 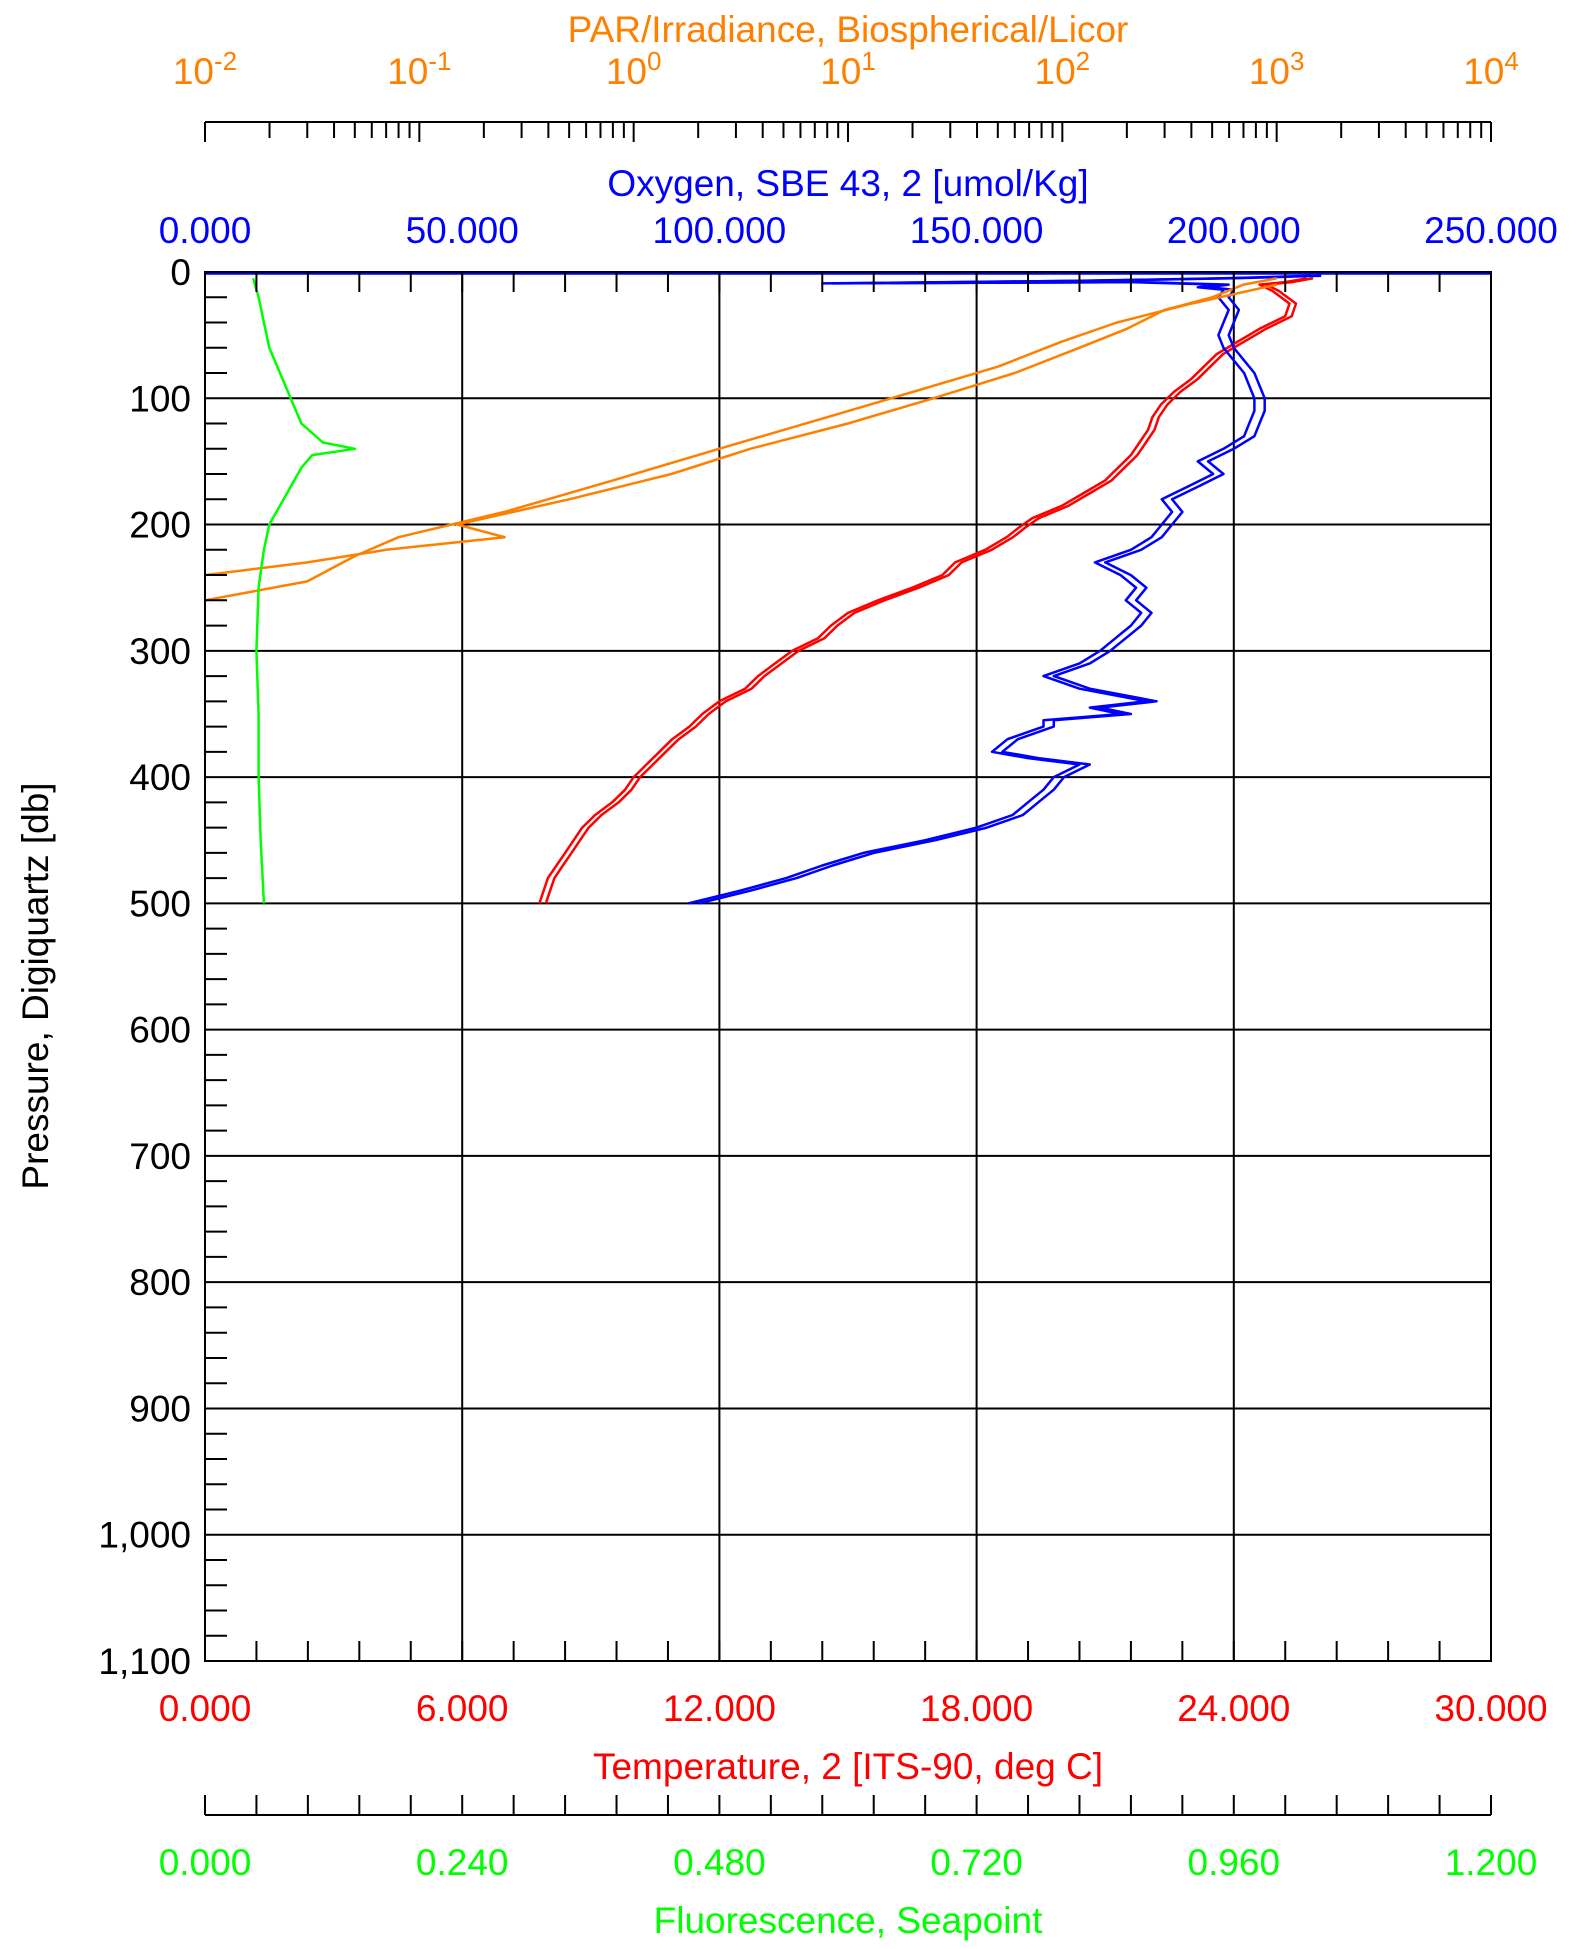 What do you see at coordinates (848, 1920) in the screenshot?
I see `fluorescence-axis-title: Fluorescence, Seapoint` at bounding box center [848, 1920].